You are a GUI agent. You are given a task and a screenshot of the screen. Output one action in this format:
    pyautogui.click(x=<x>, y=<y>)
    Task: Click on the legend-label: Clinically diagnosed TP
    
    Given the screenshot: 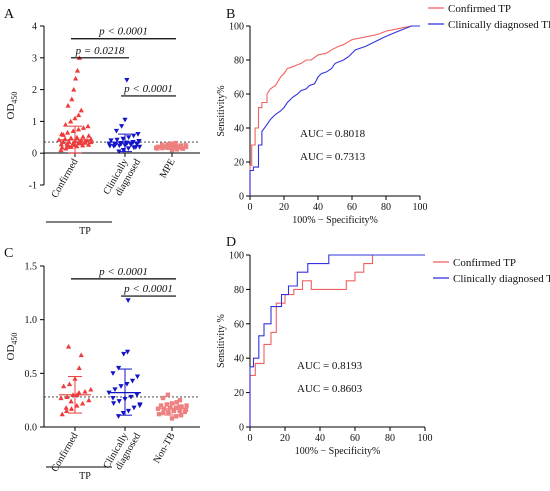 What is the action you would take?
    pyautogui.click(x=499, y=25)
    